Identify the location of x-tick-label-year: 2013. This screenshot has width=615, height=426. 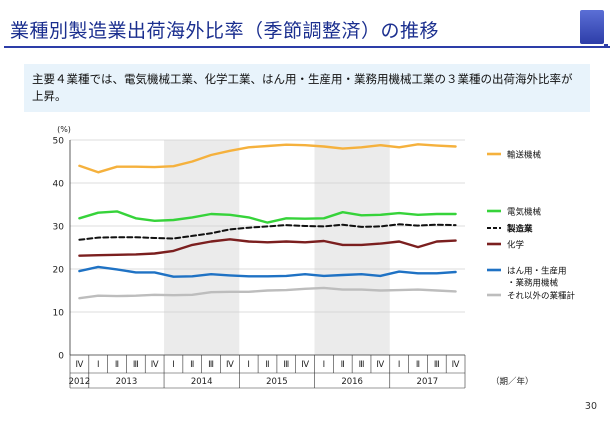
(127, 382).